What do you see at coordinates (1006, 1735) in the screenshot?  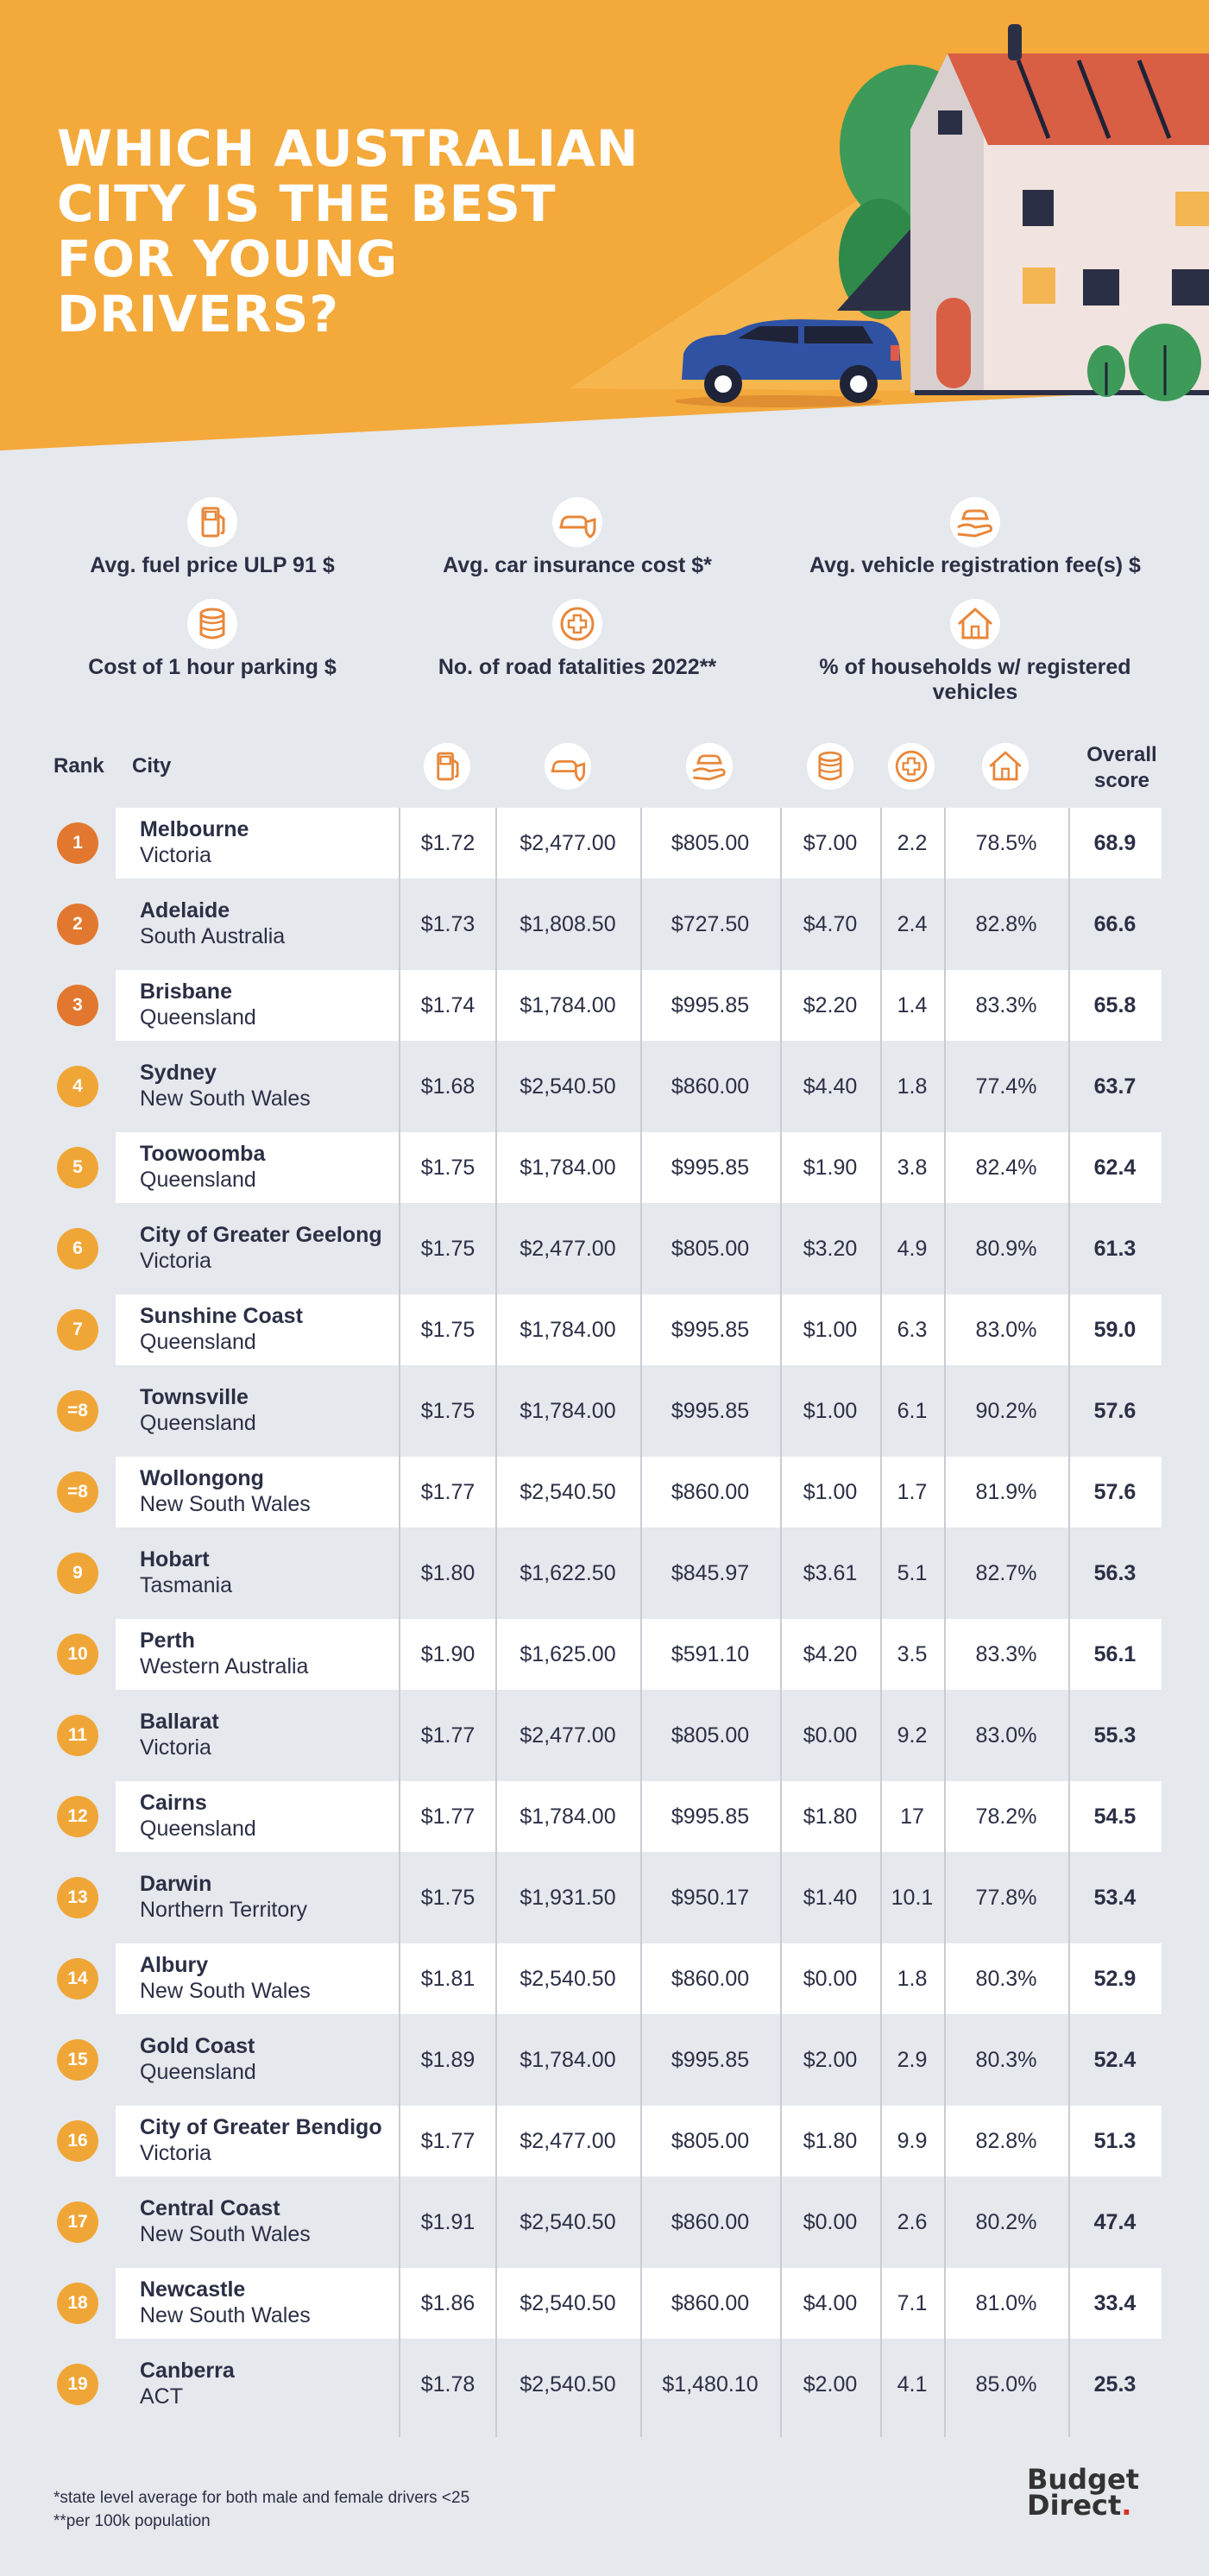 I see `households-cell: 83.0%` at bounding box center [1006, 1735].